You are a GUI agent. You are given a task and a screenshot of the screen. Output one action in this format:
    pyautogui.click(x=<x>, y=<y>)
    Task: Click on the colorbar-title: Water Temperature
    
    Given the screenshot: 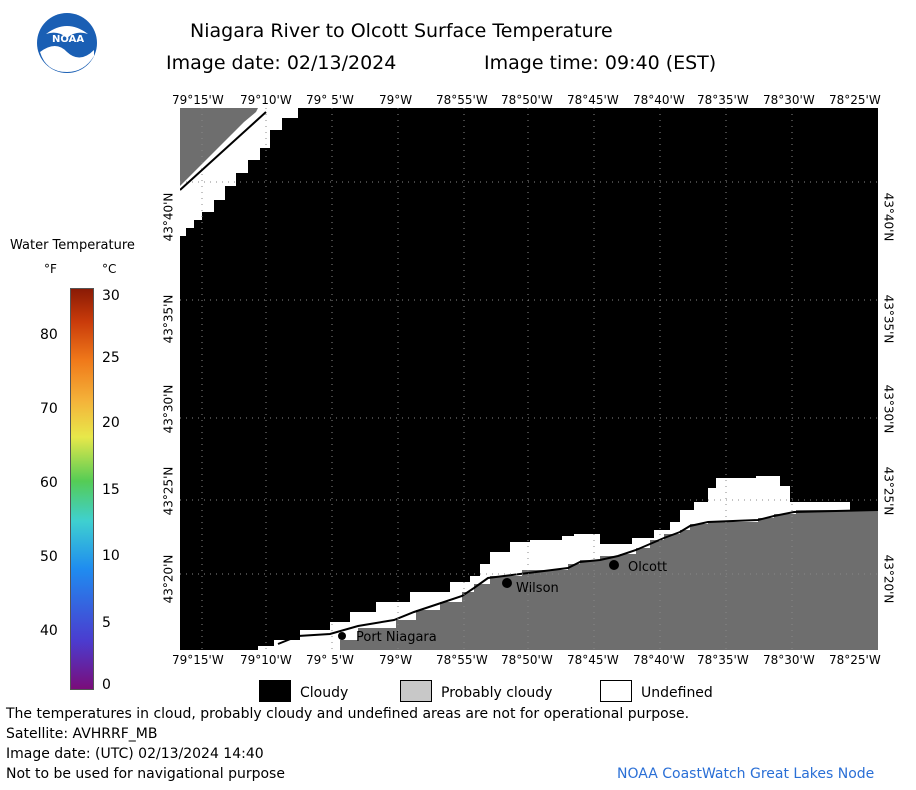 What is the action you would take?
    pyautogui.click(x=72, y=245)
    